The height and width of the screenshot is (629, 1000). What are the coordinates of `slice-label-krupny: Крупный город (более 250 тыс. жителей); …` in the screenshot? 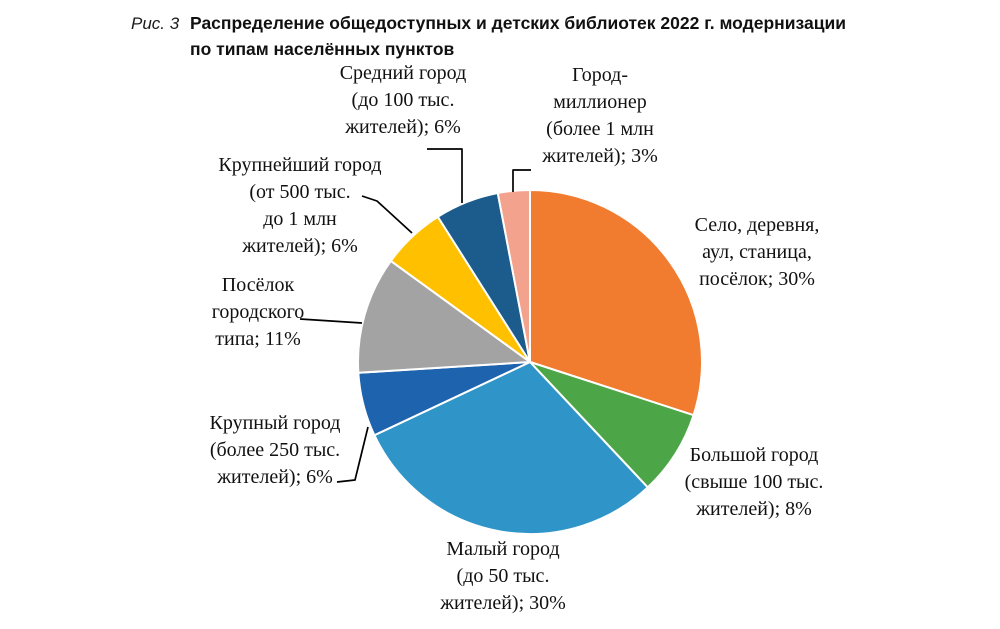 It's located at (275, 450).